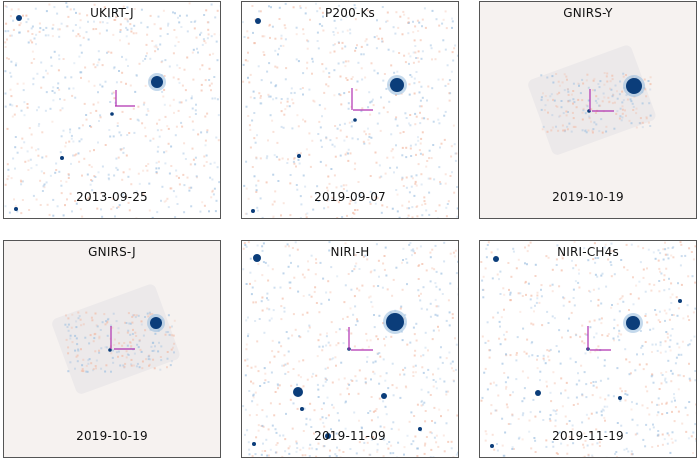 The width and height of the screenshot is (700, 461). Describe the element at coordinates (350, 110) in the screenshot. I see `panel-2-image` at that location.